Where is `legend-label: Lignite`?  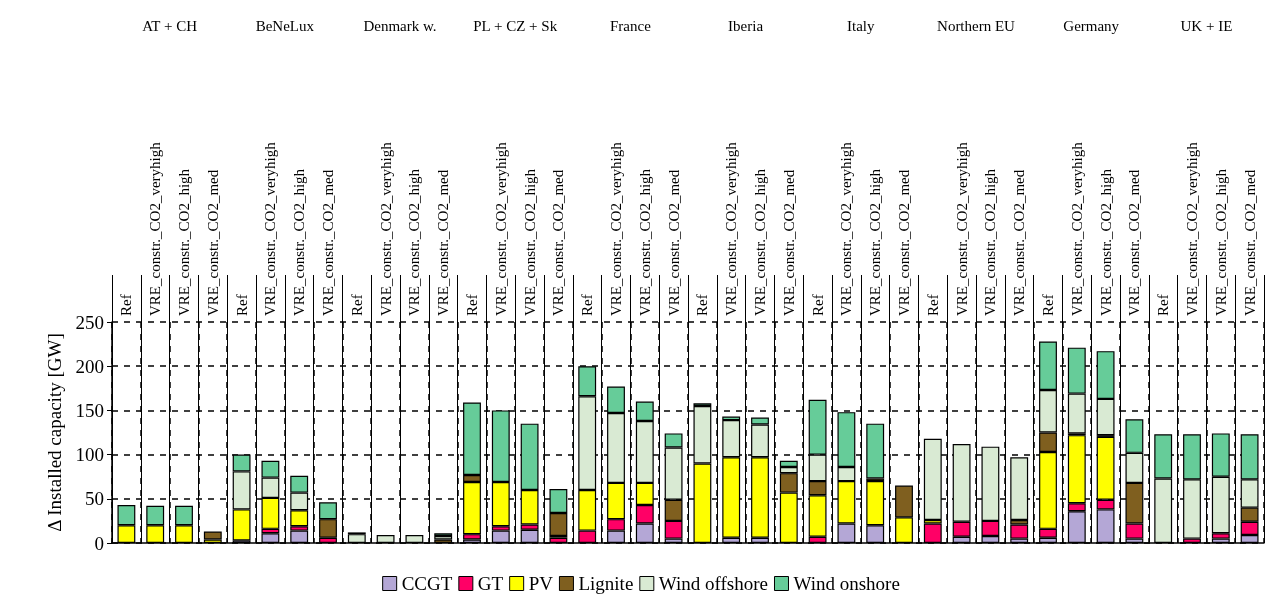
legend-label: Lignite is located at coordinates (606, 583).